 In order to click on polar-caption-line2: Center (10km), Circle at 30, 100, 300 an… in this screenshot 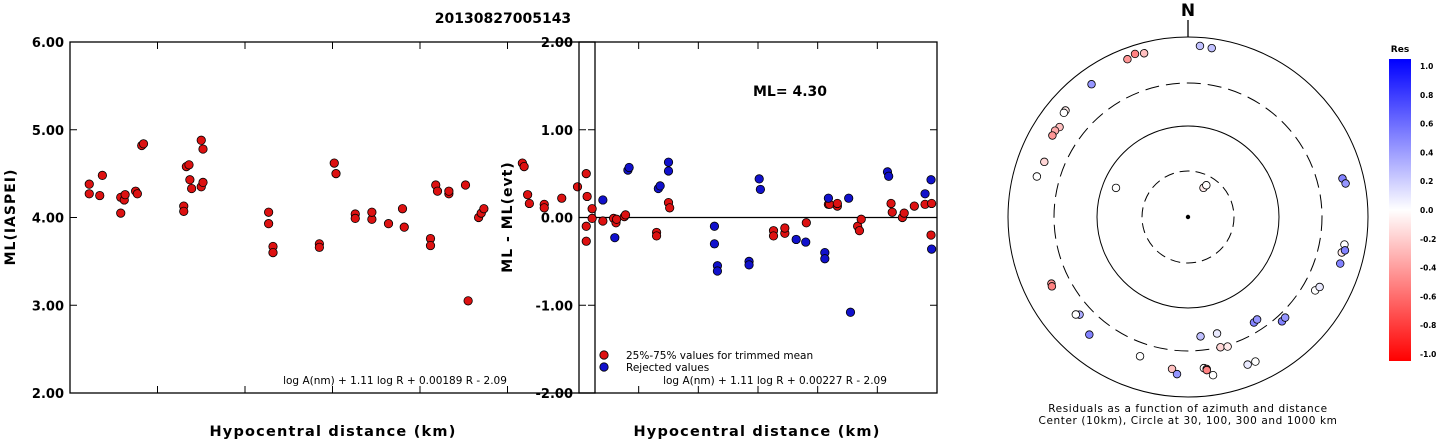, I will do `click(1188, 421)`.